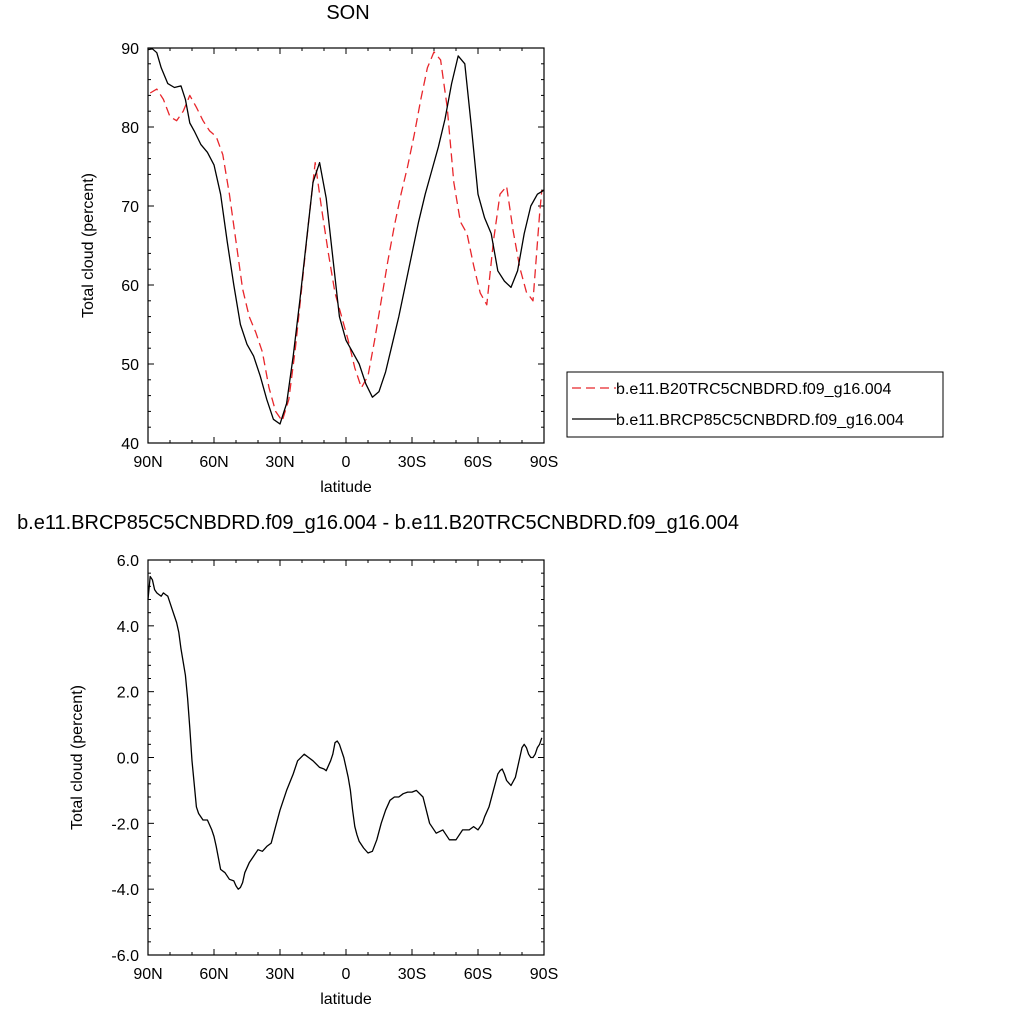 The width and height of the screenshot is (1024, 1024). I want to click on y-tick-label: 2.0, so click(128, 693).